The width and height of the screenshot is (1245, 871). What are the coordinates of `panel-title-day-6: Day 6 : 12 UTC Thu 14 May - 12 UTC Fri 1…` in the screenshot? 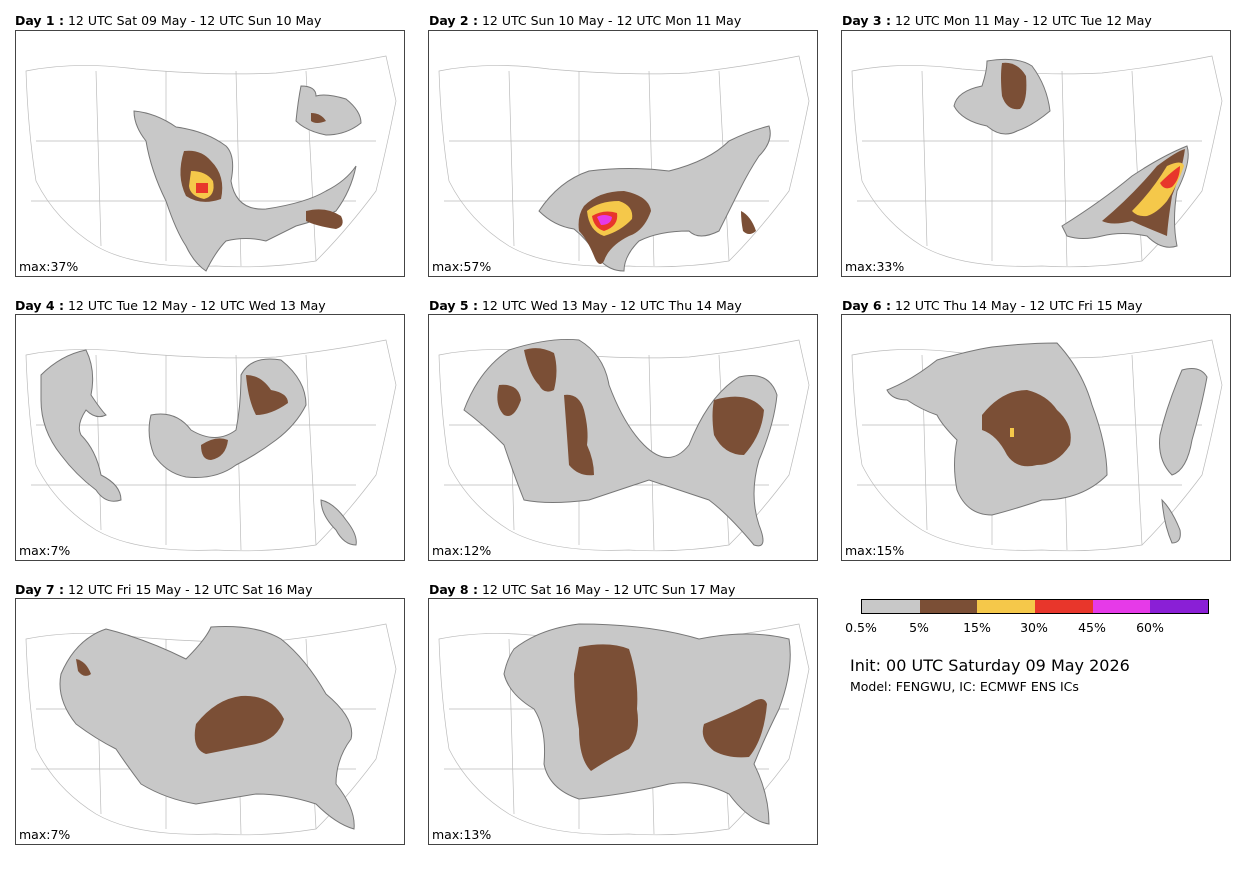 It's located at (992, 305).